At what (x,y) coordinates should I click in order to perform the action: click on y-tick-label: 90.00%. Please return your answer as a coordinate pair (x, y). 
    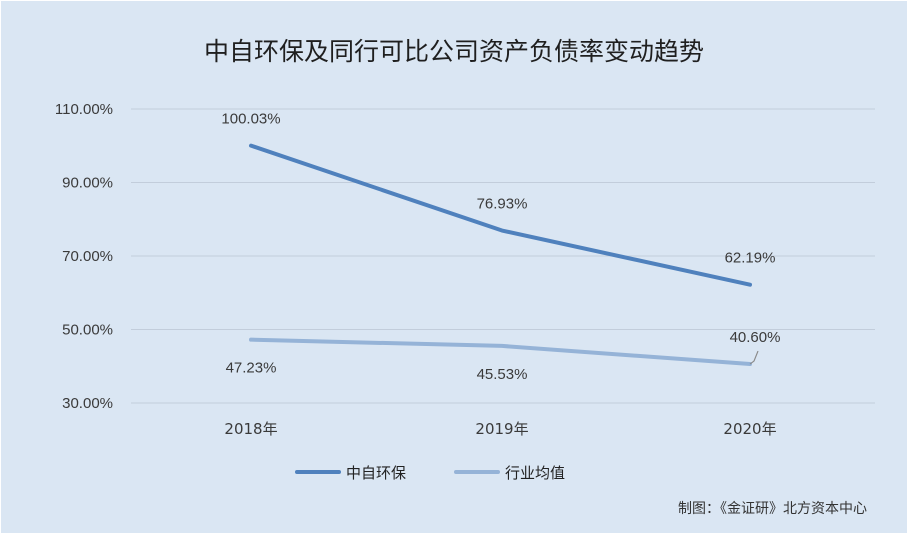
    Looking at the image, I should click on (87, 183).